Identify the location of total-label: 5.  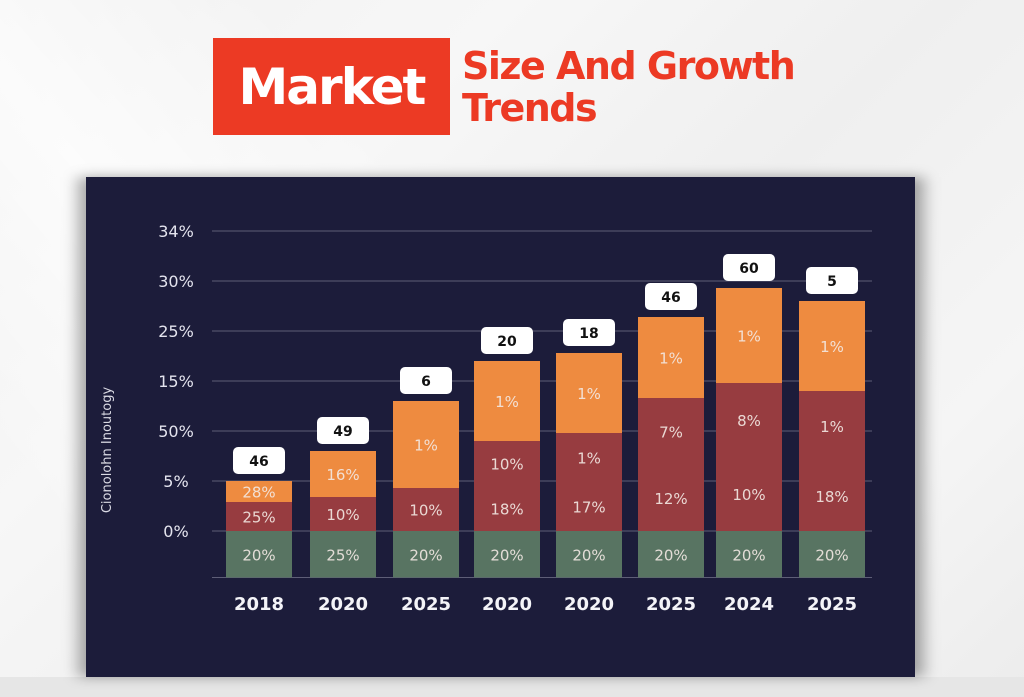
(832, 282).